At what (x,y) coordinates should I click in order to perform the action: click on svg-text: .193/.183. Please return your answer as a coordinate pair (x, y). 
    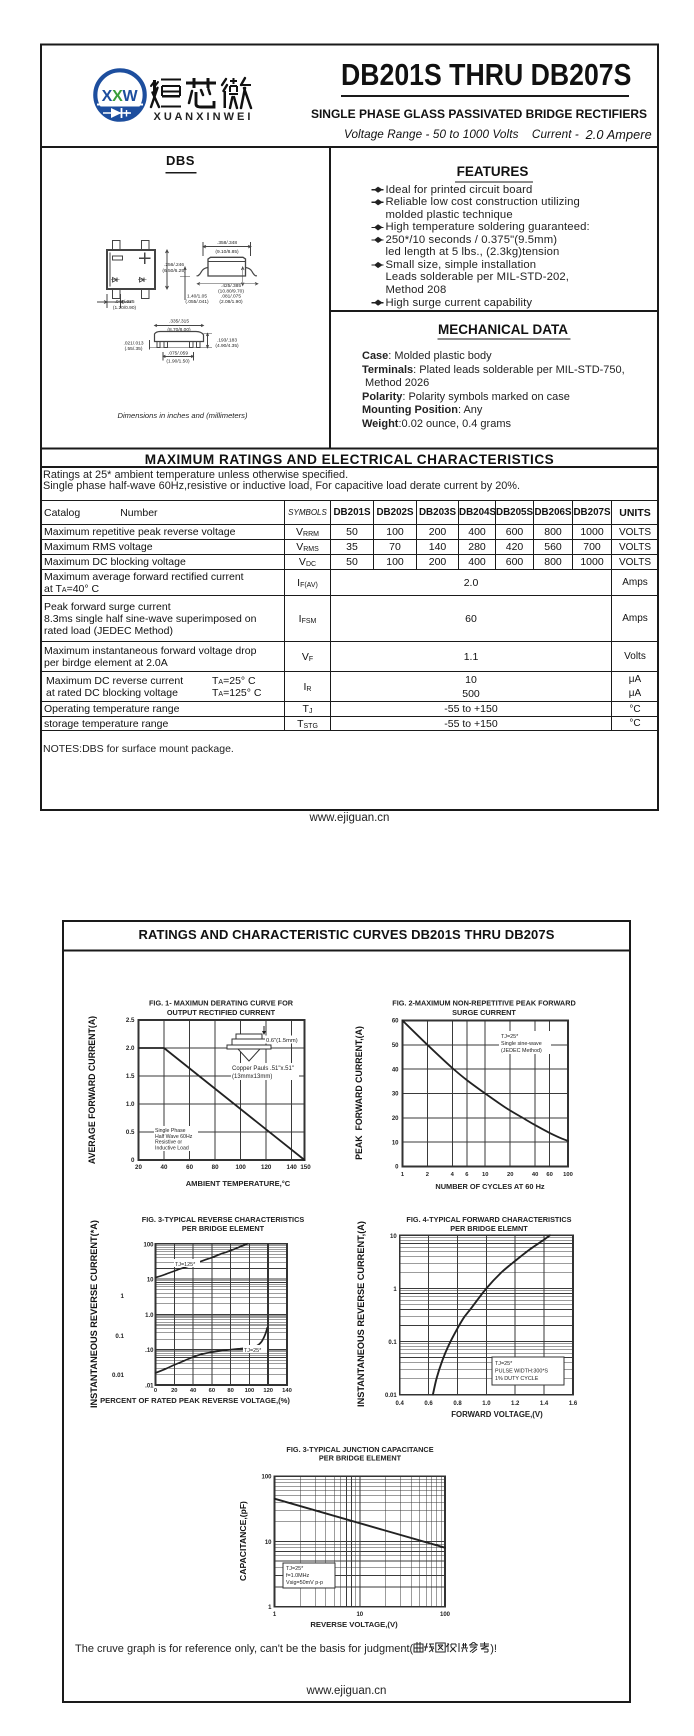
    Looking at the image, I should click on (227, 340).